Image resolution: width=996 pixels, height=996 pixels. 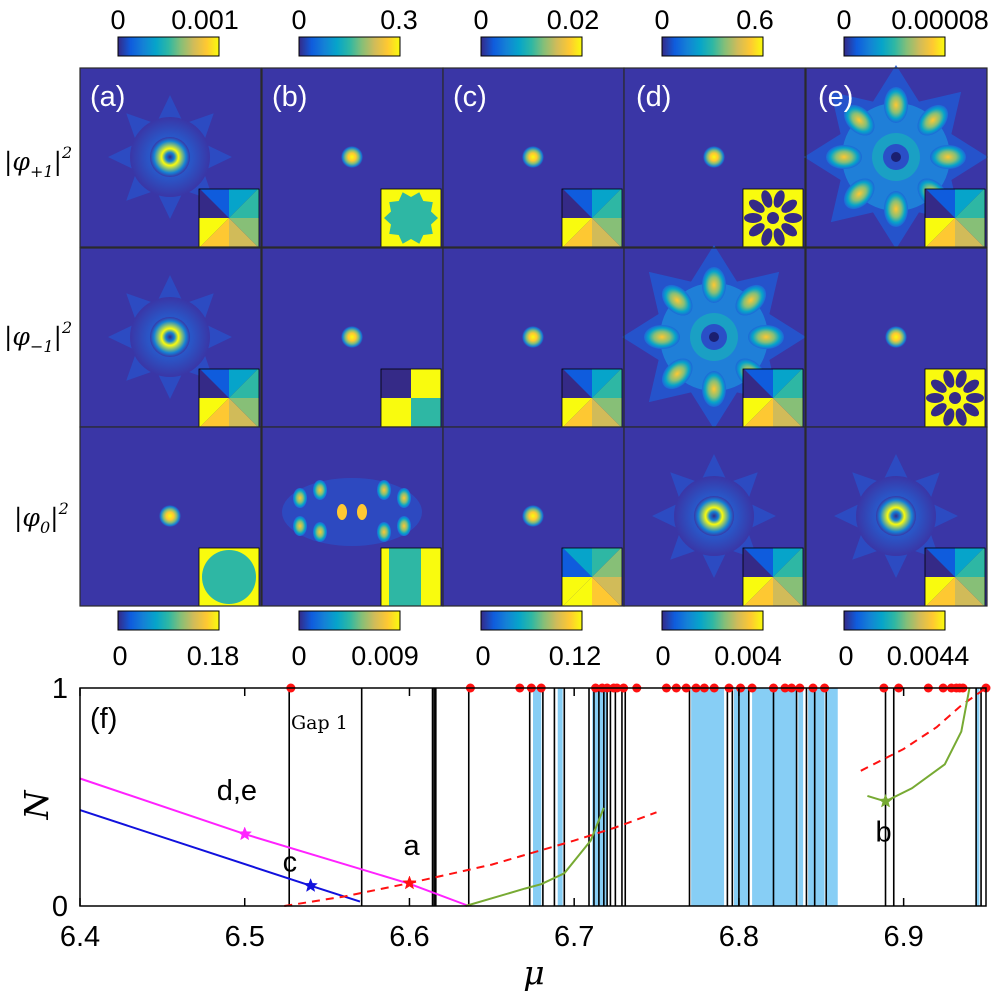 I want to click on density-hole, so click(x=896, y=157).